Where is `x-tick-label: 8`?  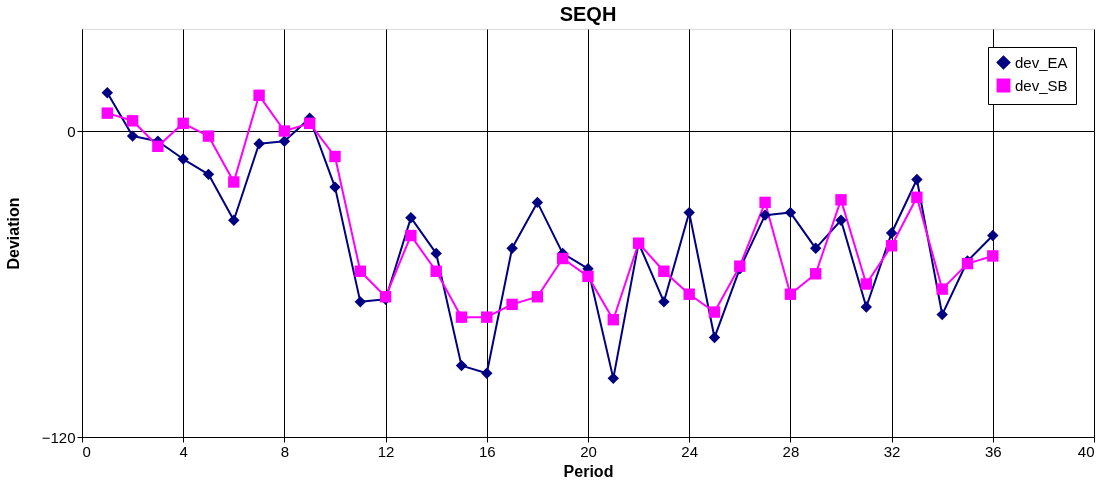
x-tick-label: 8 is located at coordinates (285, 451).